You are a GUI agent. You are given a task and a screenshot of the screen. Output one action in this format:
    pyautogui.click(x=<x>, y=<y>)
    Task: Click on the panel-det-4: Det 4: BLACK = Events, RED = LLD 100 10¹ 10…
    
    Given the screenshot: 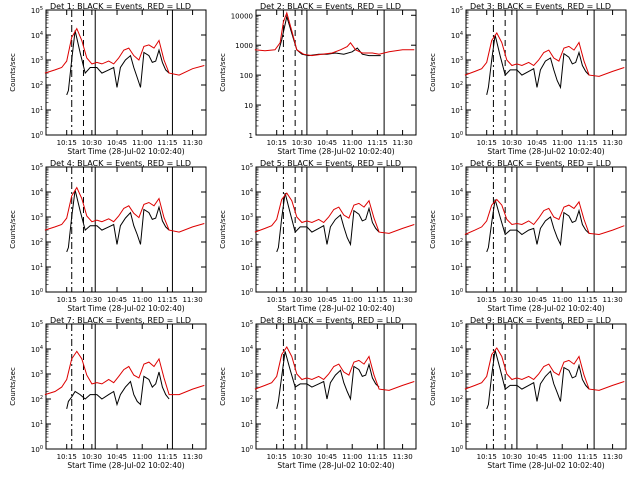 What is the action you would take?
    pyautogui.click(x=108, y=236)
    